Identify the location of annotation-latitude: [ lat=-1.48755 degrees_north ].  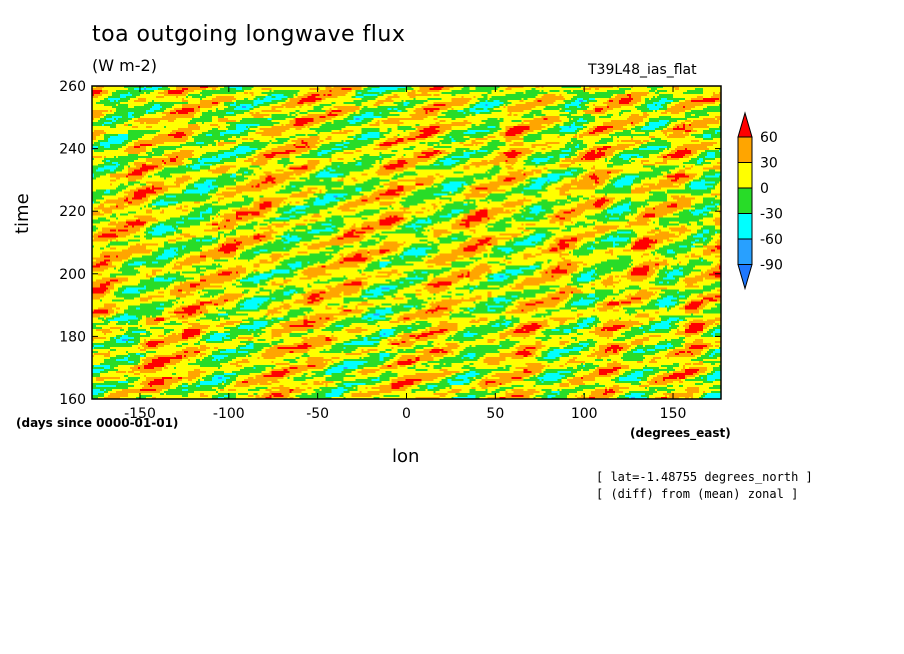
(704, 477).